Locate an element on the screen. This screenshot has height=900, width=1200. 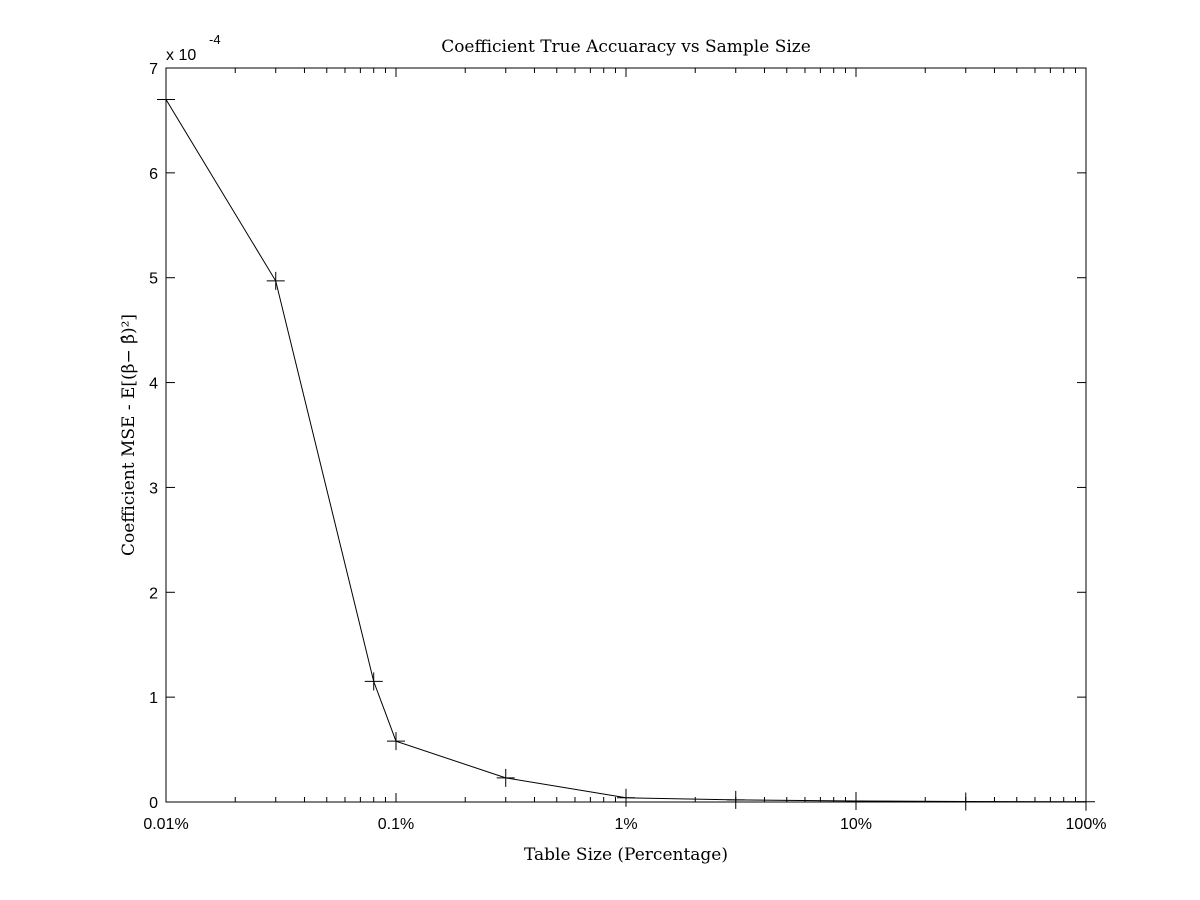
y-tick-label: 3 is located at coordinates (153, 488).